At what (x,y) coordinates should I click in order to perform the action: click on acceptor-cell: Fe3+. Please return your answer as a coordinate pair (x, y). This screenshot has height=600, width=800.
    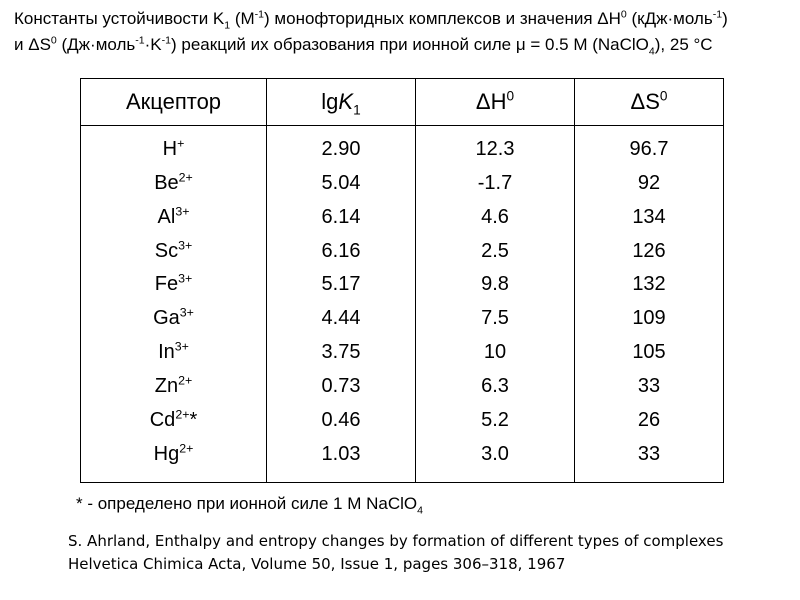
    Looking at the image, I should click on (173, 284).